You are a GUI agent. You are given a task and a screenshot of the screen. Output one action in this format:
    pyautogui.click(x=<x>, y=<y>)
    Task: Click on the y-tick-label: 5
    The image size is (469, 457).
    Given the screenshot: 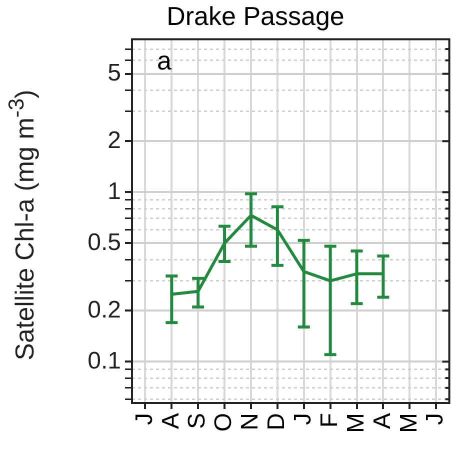 What is the action you would take?
    pyautogui.click(x=114, y=72)
    